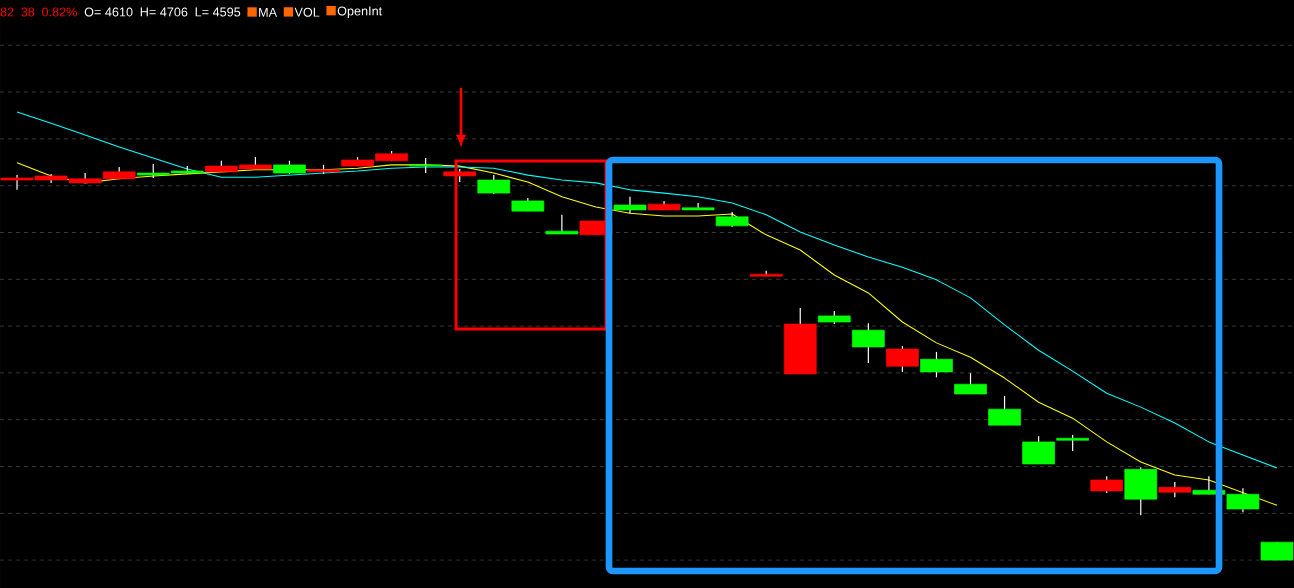 This screenshot has width=1294, height=588. What do you see at coordinates (164, 12) in the screenshot?
I see `text: H= 4706` at bounding box center [164, 12].